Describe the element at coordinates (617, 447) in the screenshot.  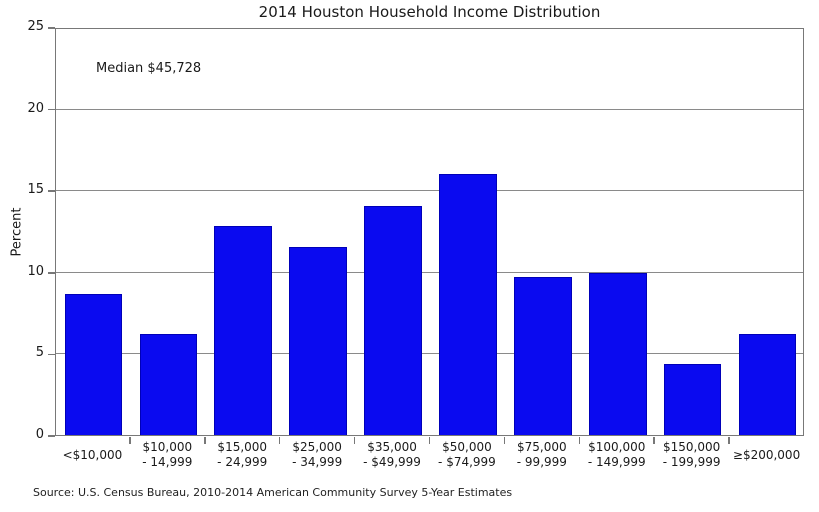
I see `x-tick-label-line: $100,000` at that location.